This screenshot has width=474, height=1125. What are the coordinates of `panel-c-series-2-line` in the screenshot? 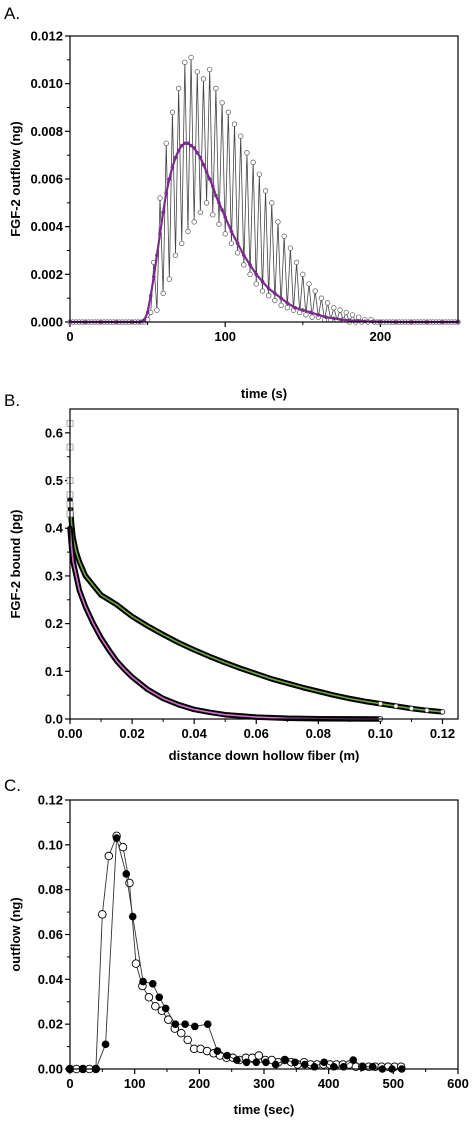 It's located at (236, 953).